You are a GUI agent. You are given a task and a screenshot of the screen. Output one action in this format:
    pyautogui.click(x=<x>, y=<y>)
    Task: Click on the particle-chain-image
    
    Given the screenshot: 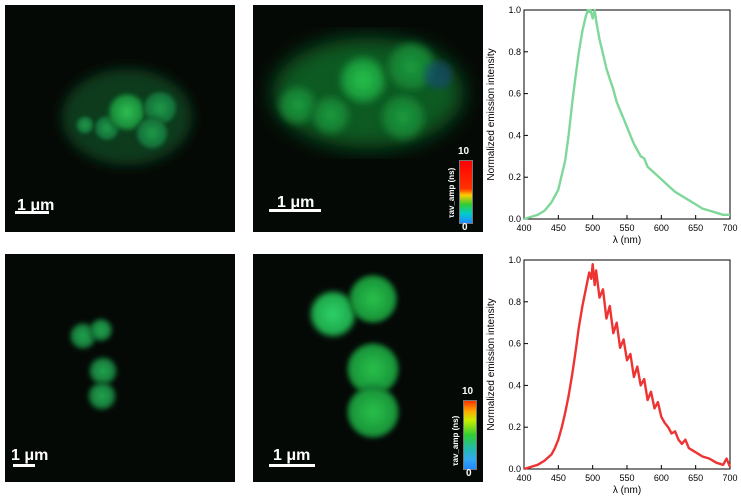 What is the action you would take?
    pyautogui.click(x=93, y=364)
    